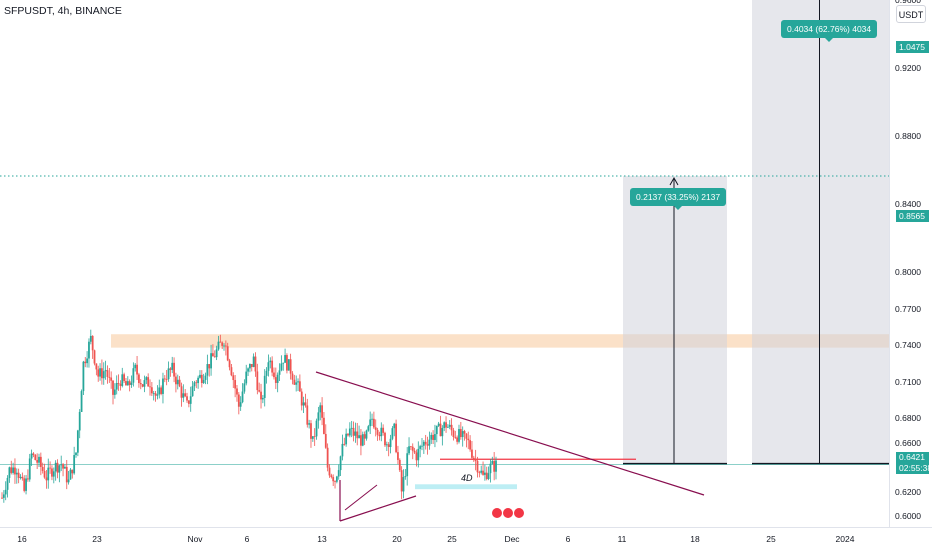 Image resolution: width=932 pixels, height=555 pixels. I want to click on time-tick-label: 2024, so click(845, 539).